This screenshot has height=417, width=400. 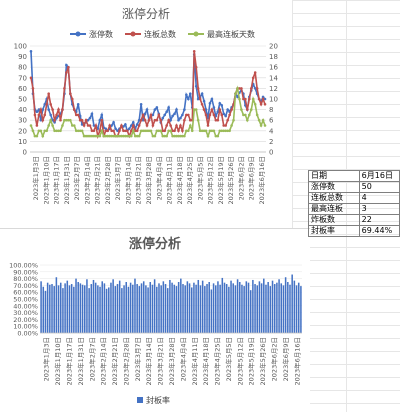 I want to click on summary-row-limit-up: 涨停数 50, so click(x=354, y=187).